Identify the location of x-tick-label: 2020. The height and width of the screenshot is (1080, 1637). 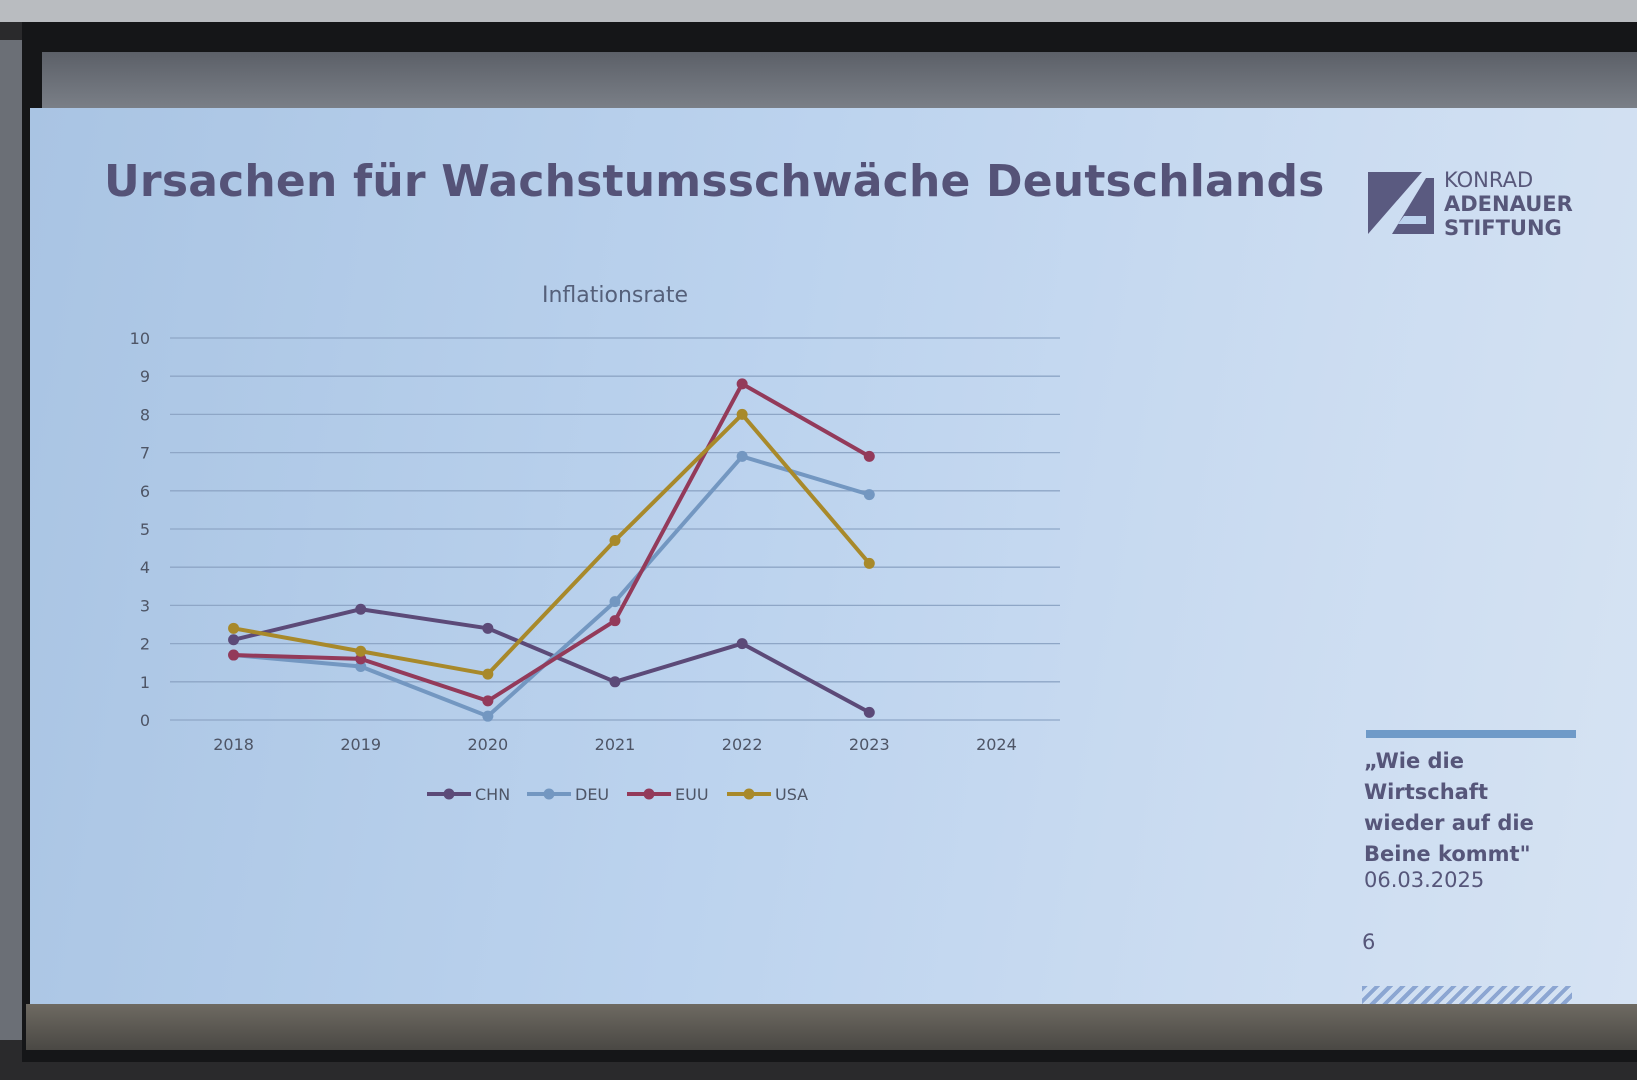
(487, 744).